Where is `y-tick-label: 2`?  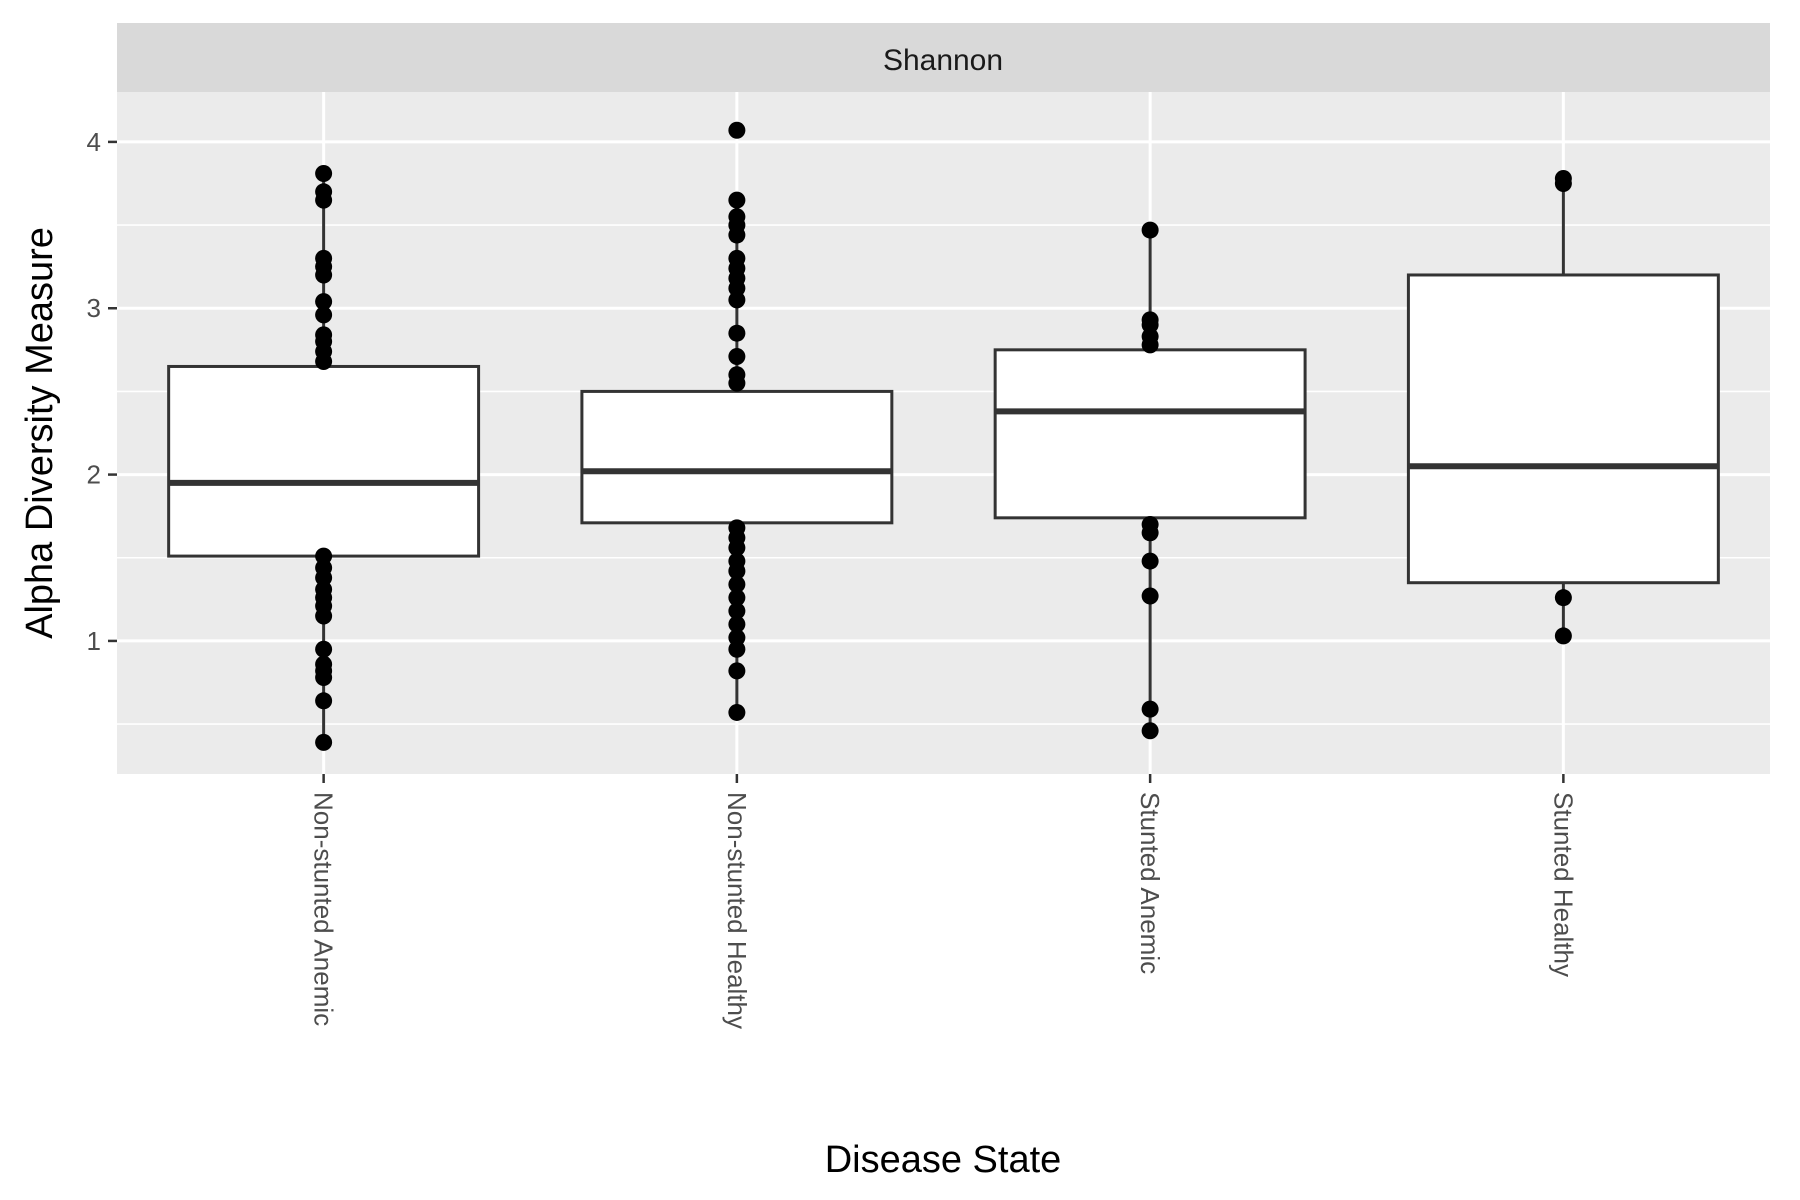 y-tick-label: 2 is located at coordinates (94, 475).